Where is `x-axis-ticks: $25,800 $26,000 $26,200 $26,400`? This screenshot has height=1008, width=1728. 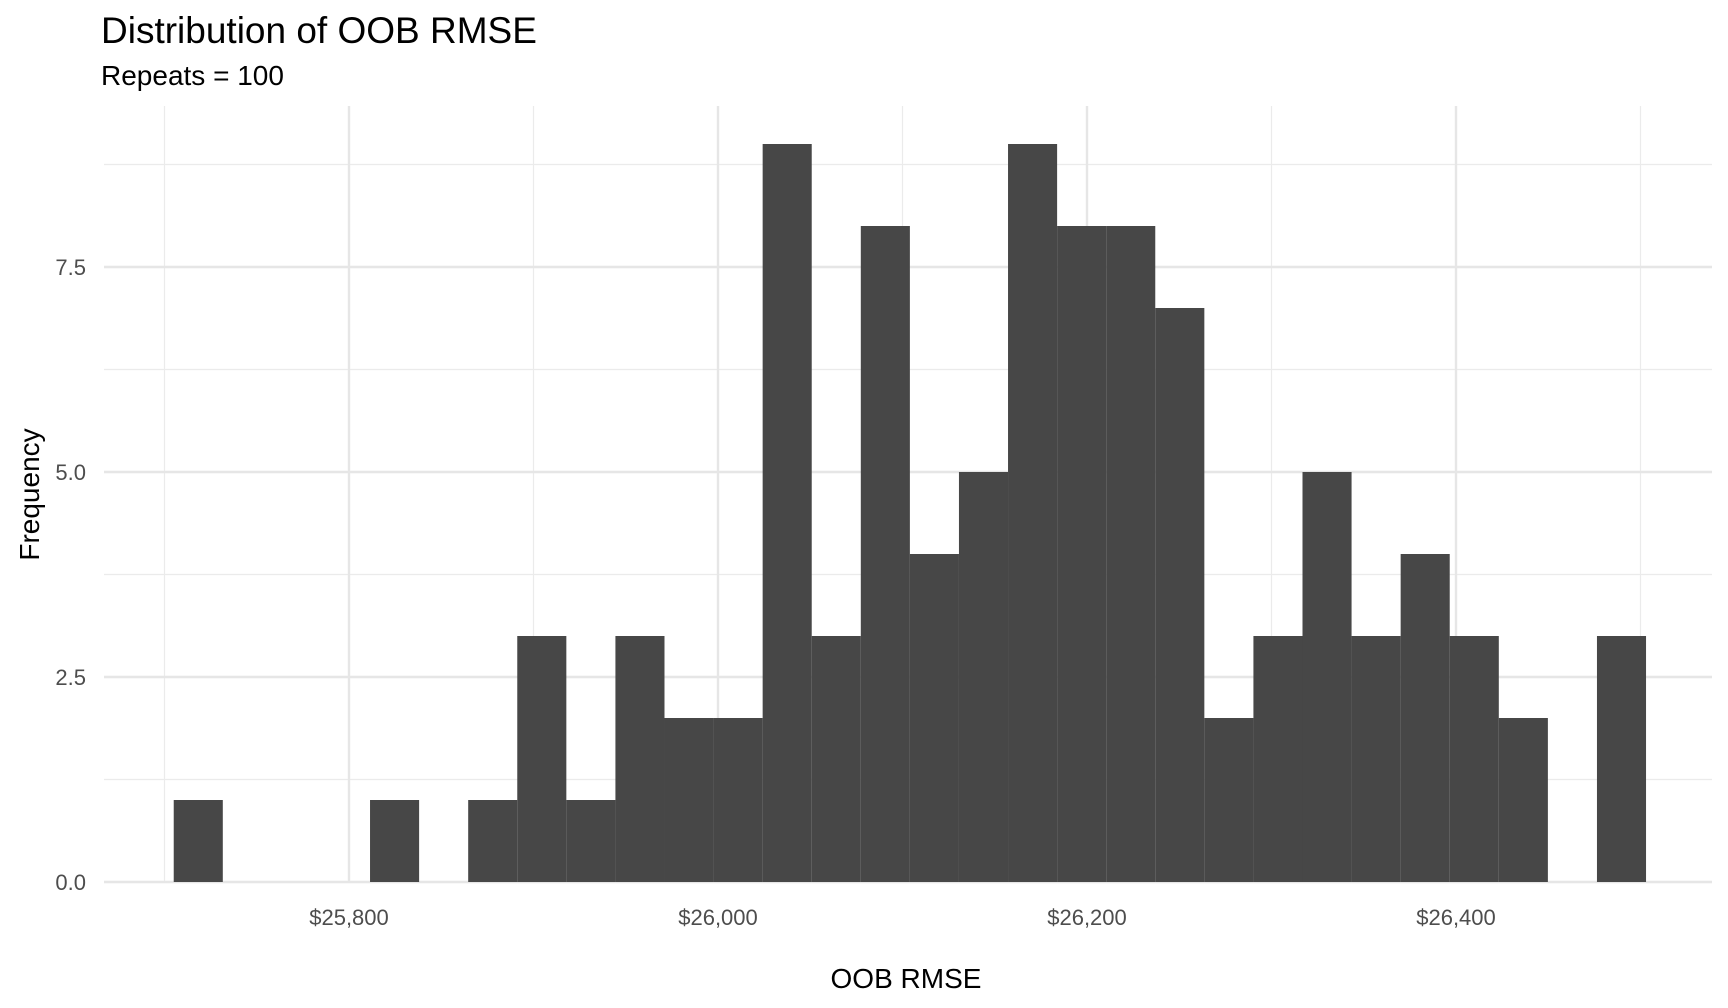
x-axis-ticks: $25,800 $26,000 $26,200 $26,400 is located at coordinates (902, 917).